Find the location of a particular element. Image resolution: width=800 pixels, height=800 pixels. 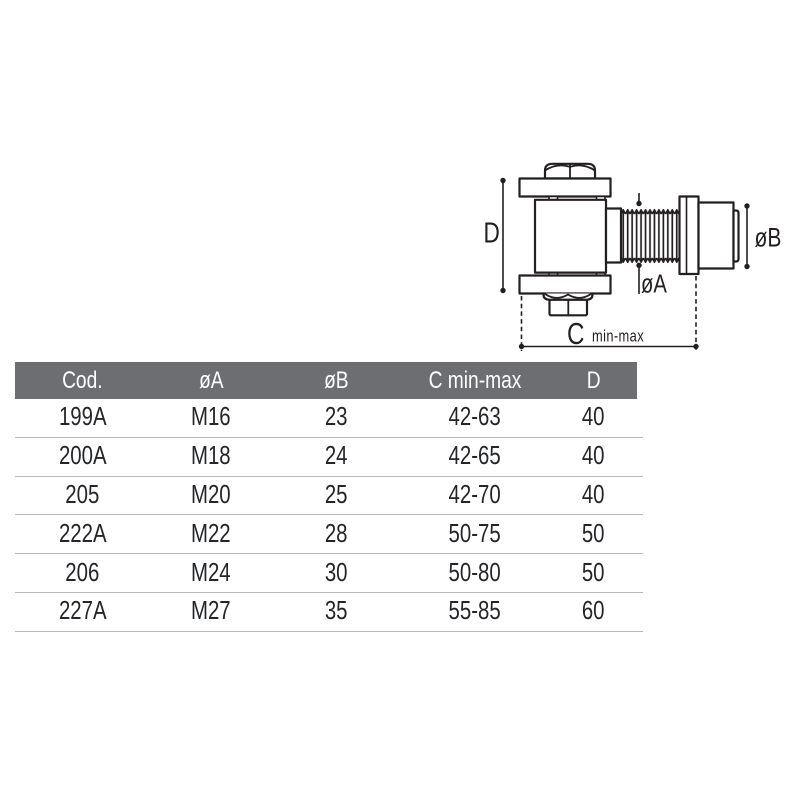

hinge-body is located at coordinates (570, 236).